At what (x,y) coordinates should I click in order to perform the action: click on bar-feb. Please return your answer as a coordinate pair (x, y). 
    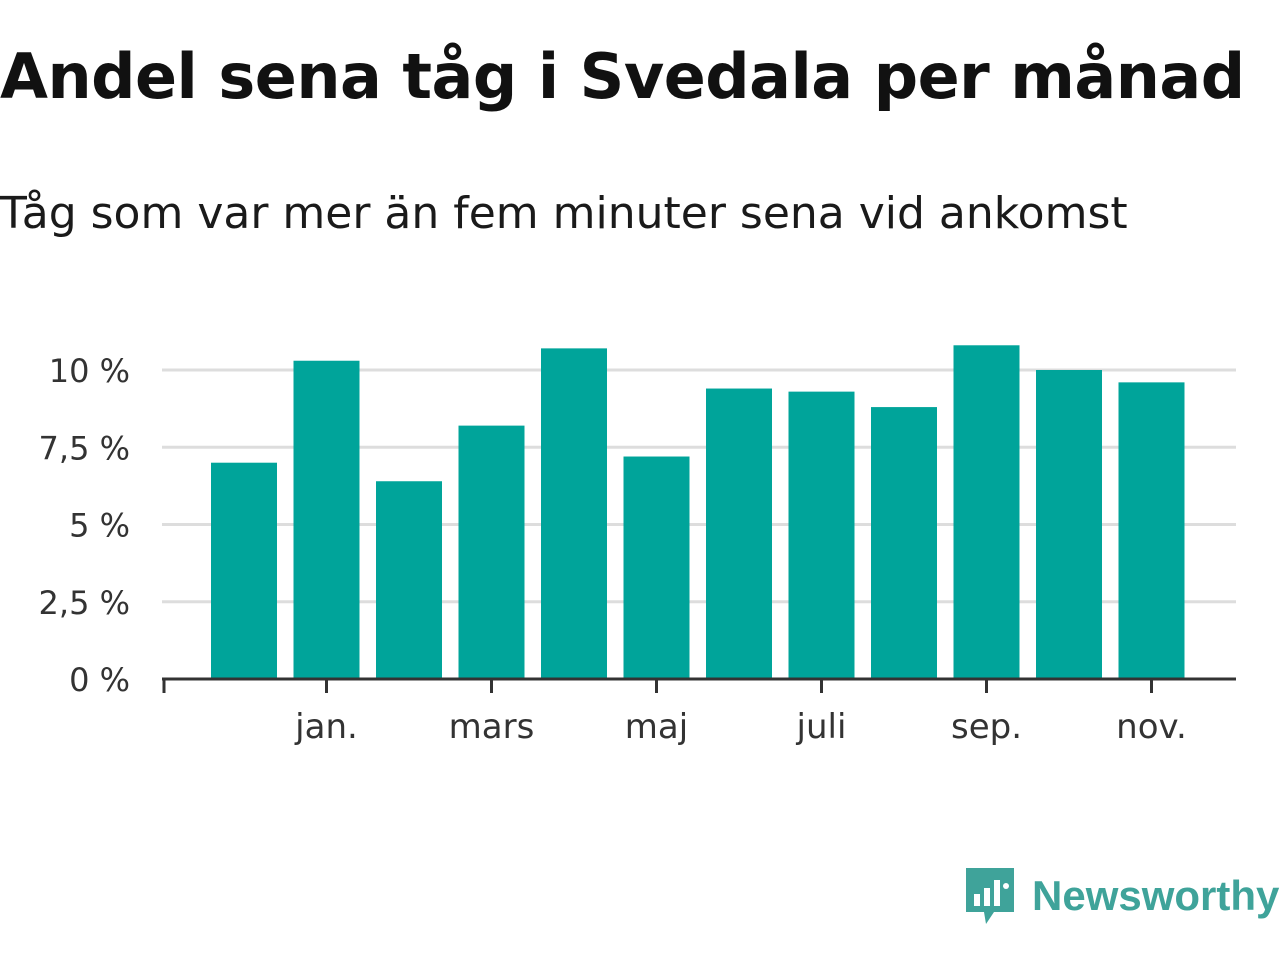
    Looking at the image, I should click on (409, 580).